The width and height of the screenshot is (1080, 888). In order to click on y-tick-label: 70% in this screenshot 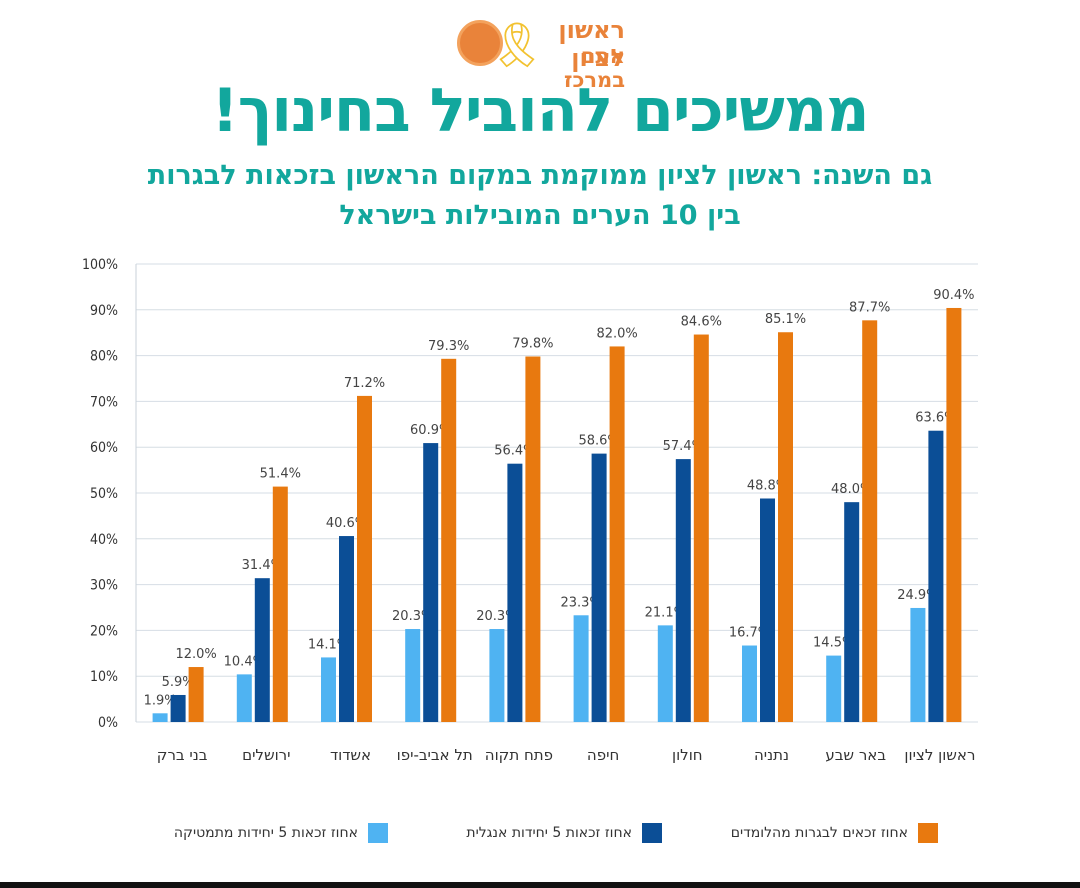, I will do `click(104, 402)`.